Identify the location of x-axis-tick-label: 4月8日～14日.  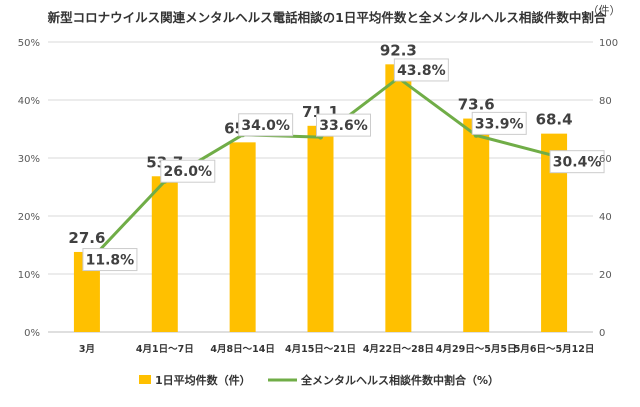
(242, 349).